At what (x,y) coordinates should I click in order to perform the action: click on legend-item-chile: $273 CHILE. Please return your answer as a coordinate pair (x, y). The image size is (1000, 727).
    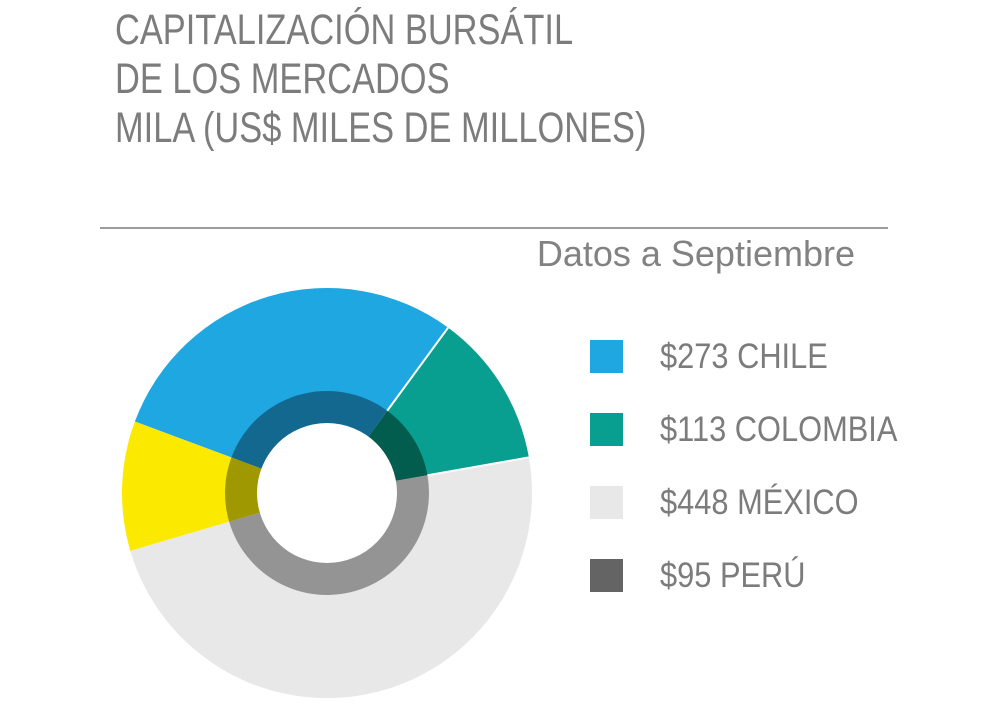
    Looking at the image, I should click on (720, 356).